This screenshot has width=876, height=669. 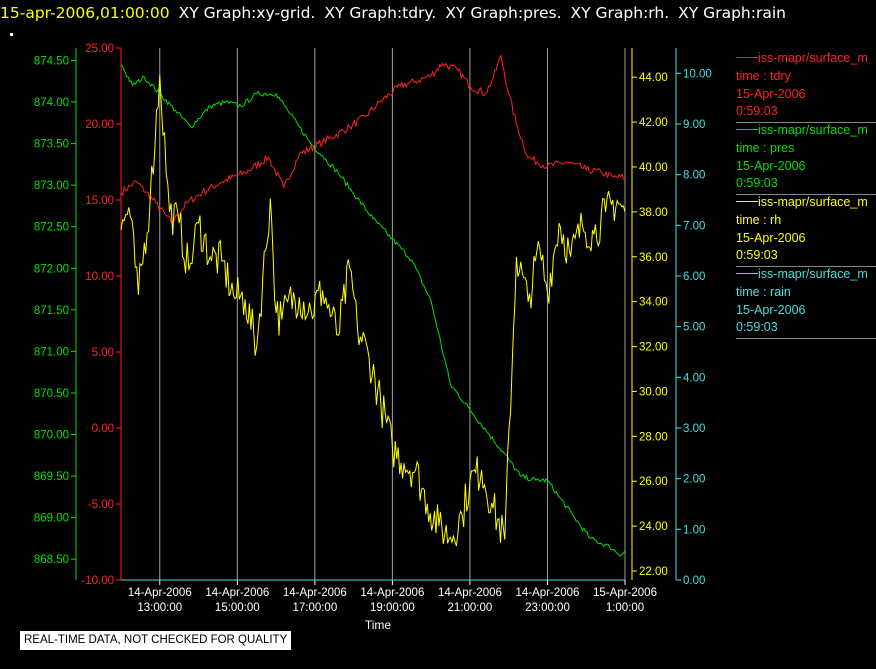 What do you see at coordinates (763, 291) in the screenshot?
I see `legend-axis: time : rain` at bounding box center [763, 291].